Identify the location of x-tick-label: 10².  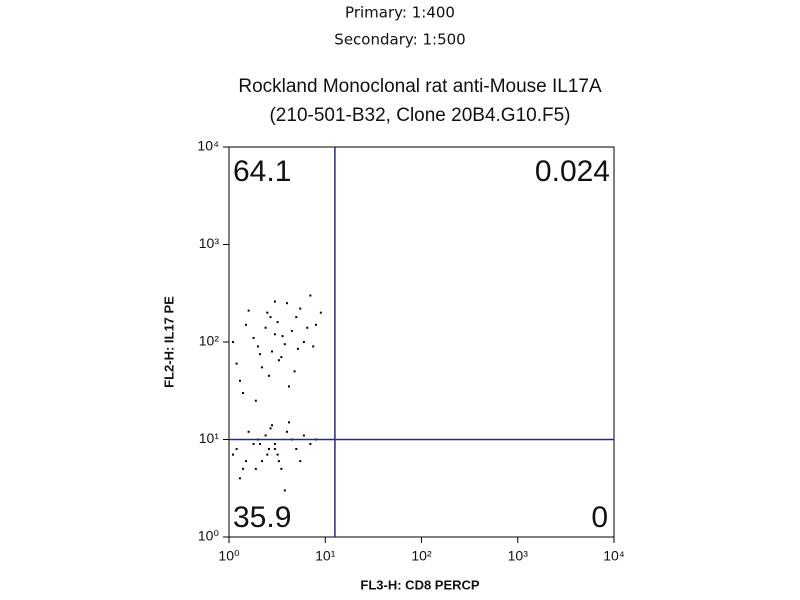
(421, 556).